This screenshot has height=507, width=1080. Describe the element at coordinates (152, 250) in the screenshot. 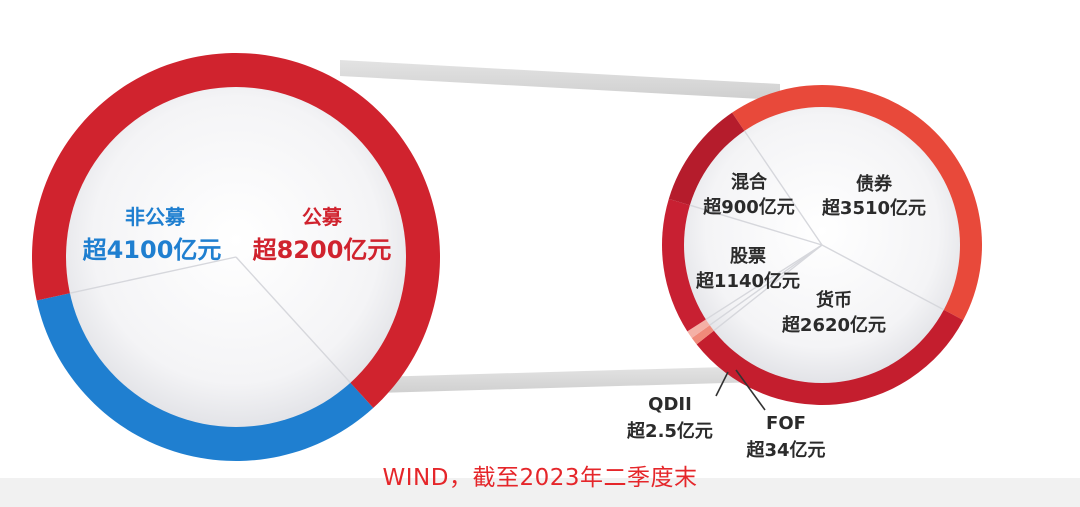

I see `label-value-非公募: 超4100亿元` at that location.